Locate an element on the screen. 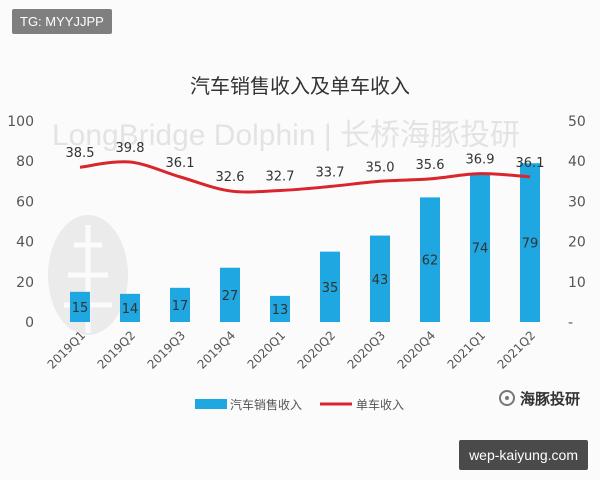 The width and height of the screenshot is (600, 480). bar-value-label: 74 is located at coordinates (480, 249).